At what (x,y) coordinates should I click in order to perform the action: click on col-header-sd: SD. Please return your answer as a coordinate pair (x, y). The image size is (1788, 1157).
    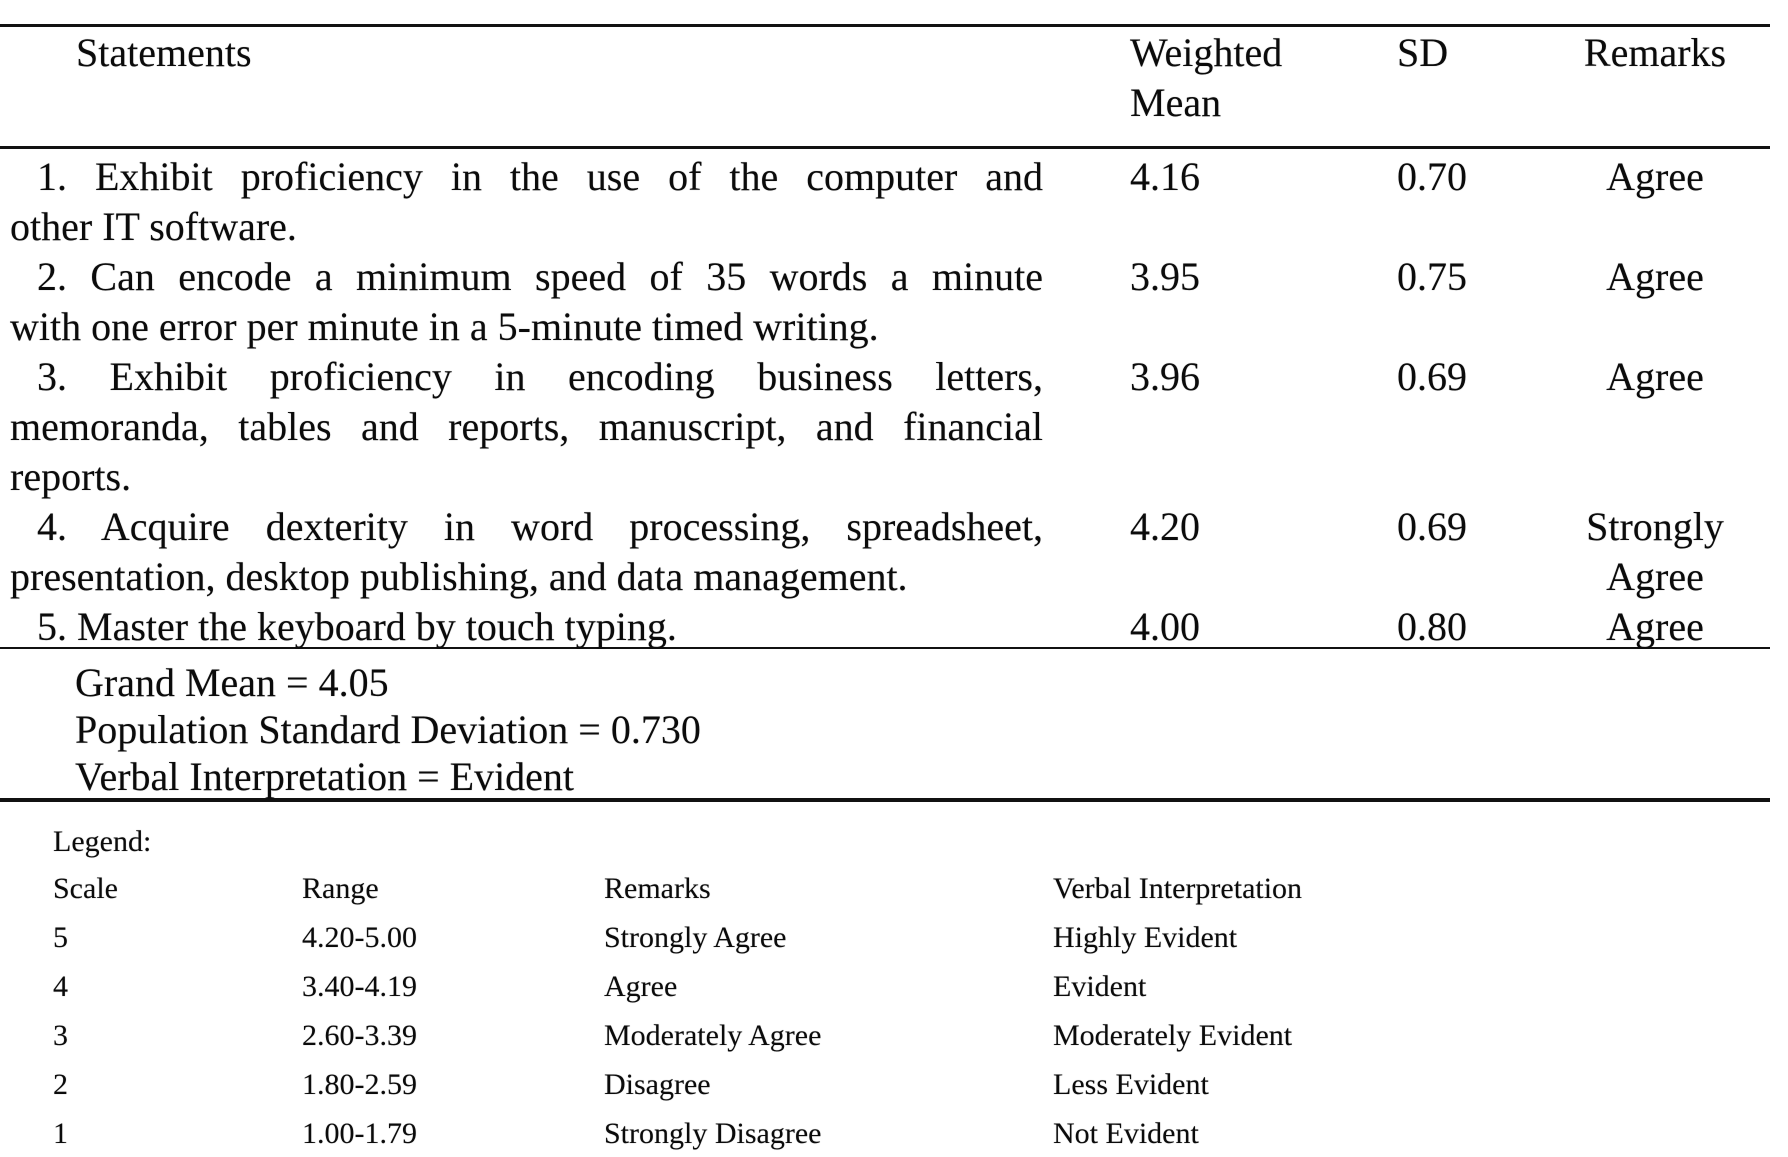
    Looking at the image, I should click on (1423, 52).